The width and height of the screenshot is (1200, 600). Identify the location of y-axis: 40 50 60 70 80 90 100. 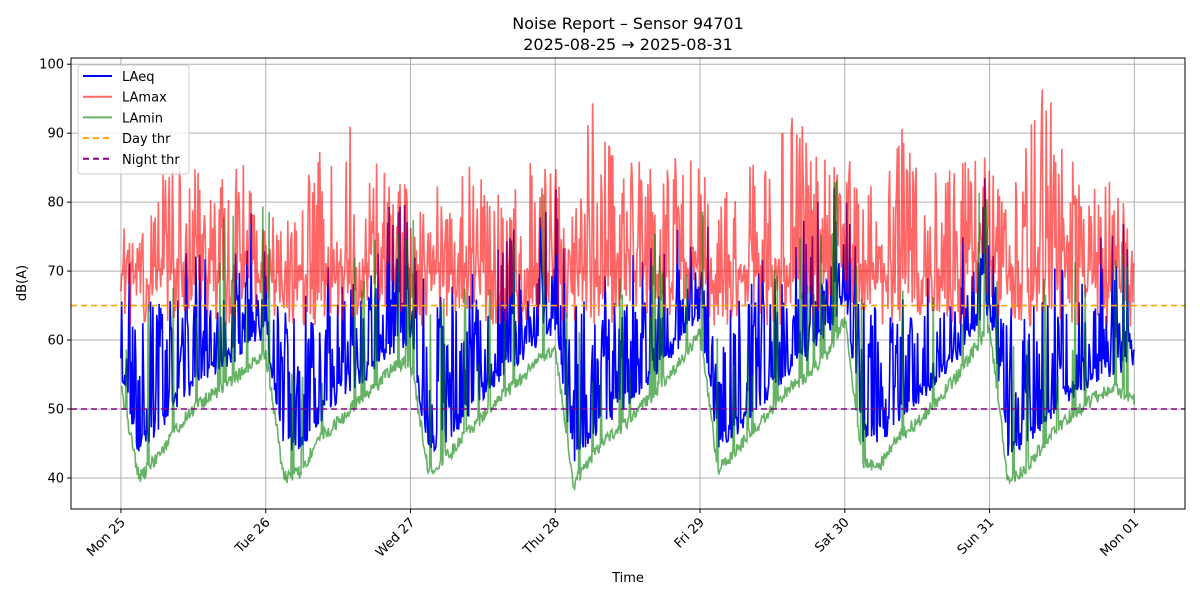
(55, 272).